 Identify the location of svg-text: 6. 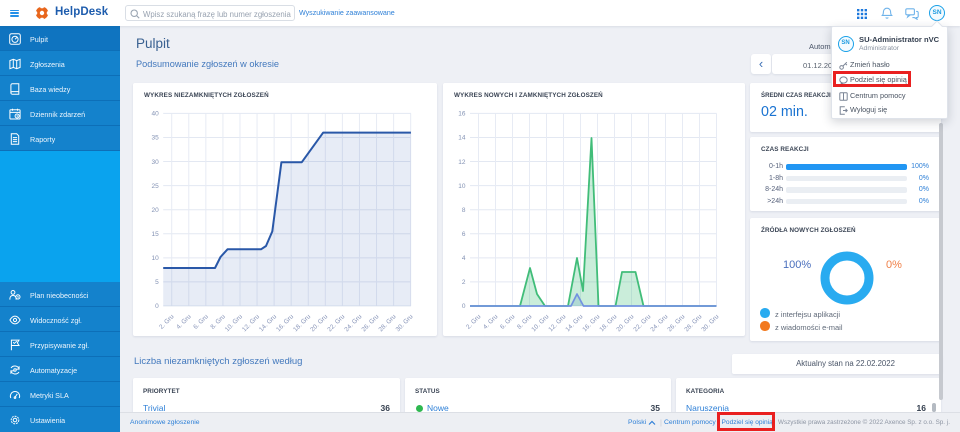
(464, 234).